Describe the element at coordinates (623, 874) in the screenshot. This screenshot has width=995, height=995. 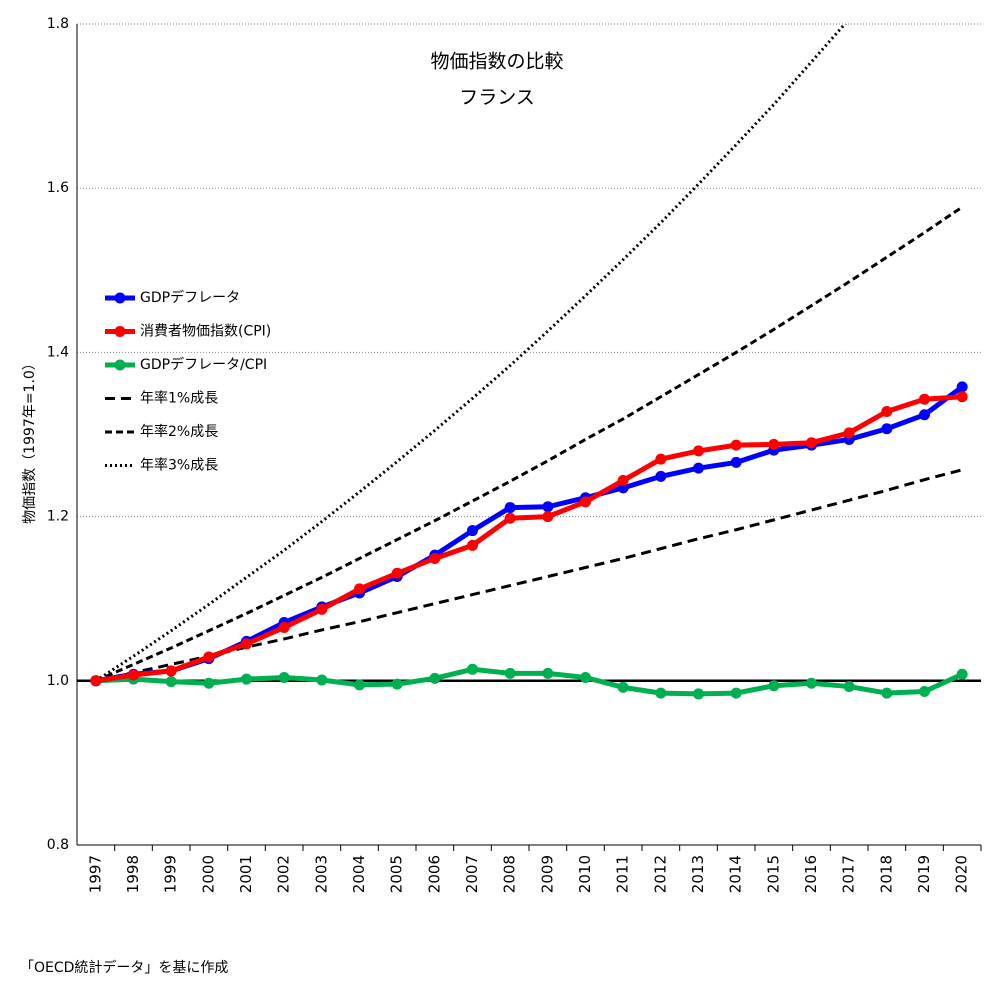
I see `x-tick-label: 2011` at that location.